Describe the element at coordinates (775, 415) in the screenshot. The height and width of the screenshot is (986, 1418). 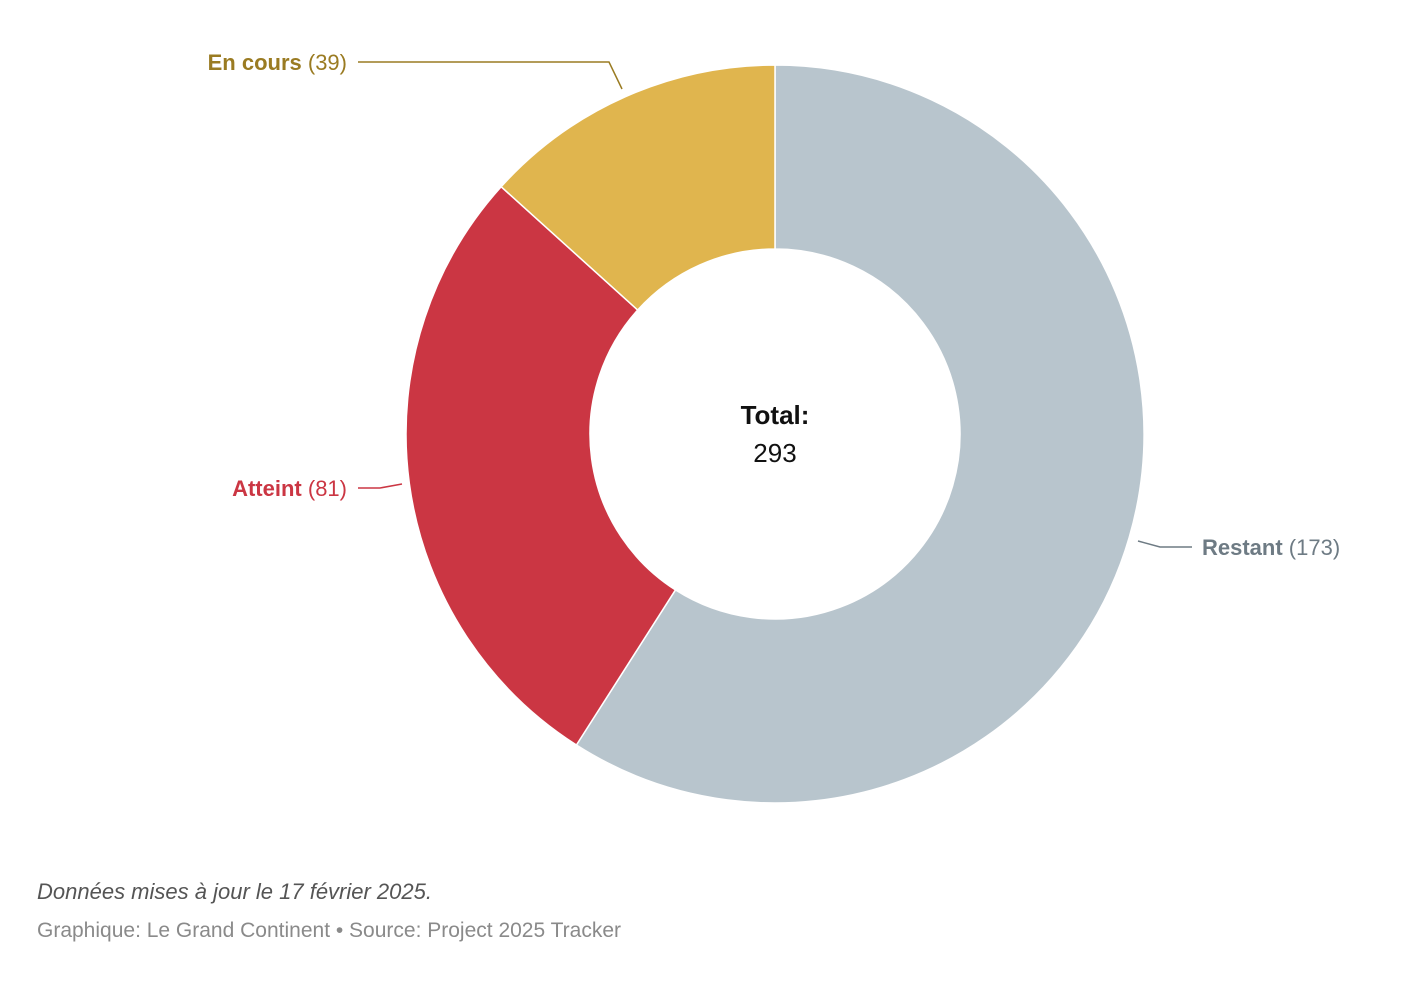
I see `center-total-label: Total:` at that location.